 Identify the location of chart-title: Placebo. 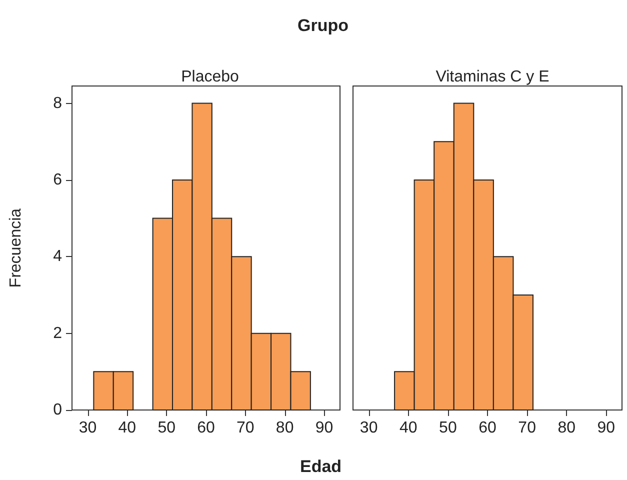
(210, 77).